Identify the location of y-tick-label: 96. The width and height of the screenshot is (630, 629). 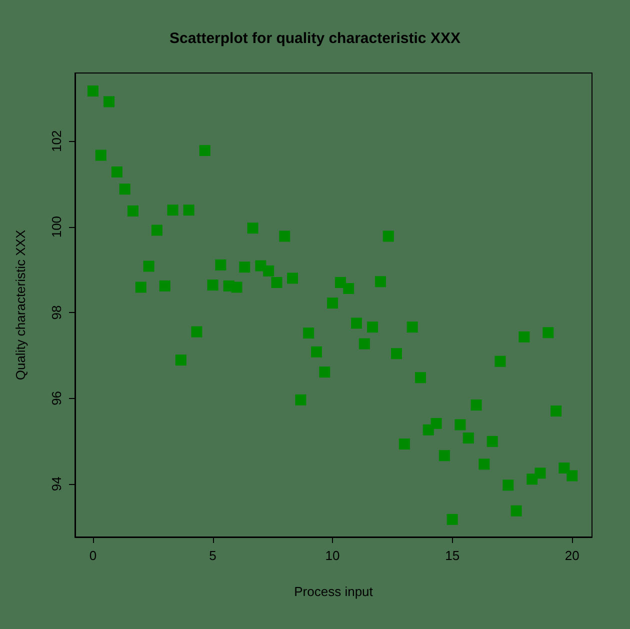
(56, 398).